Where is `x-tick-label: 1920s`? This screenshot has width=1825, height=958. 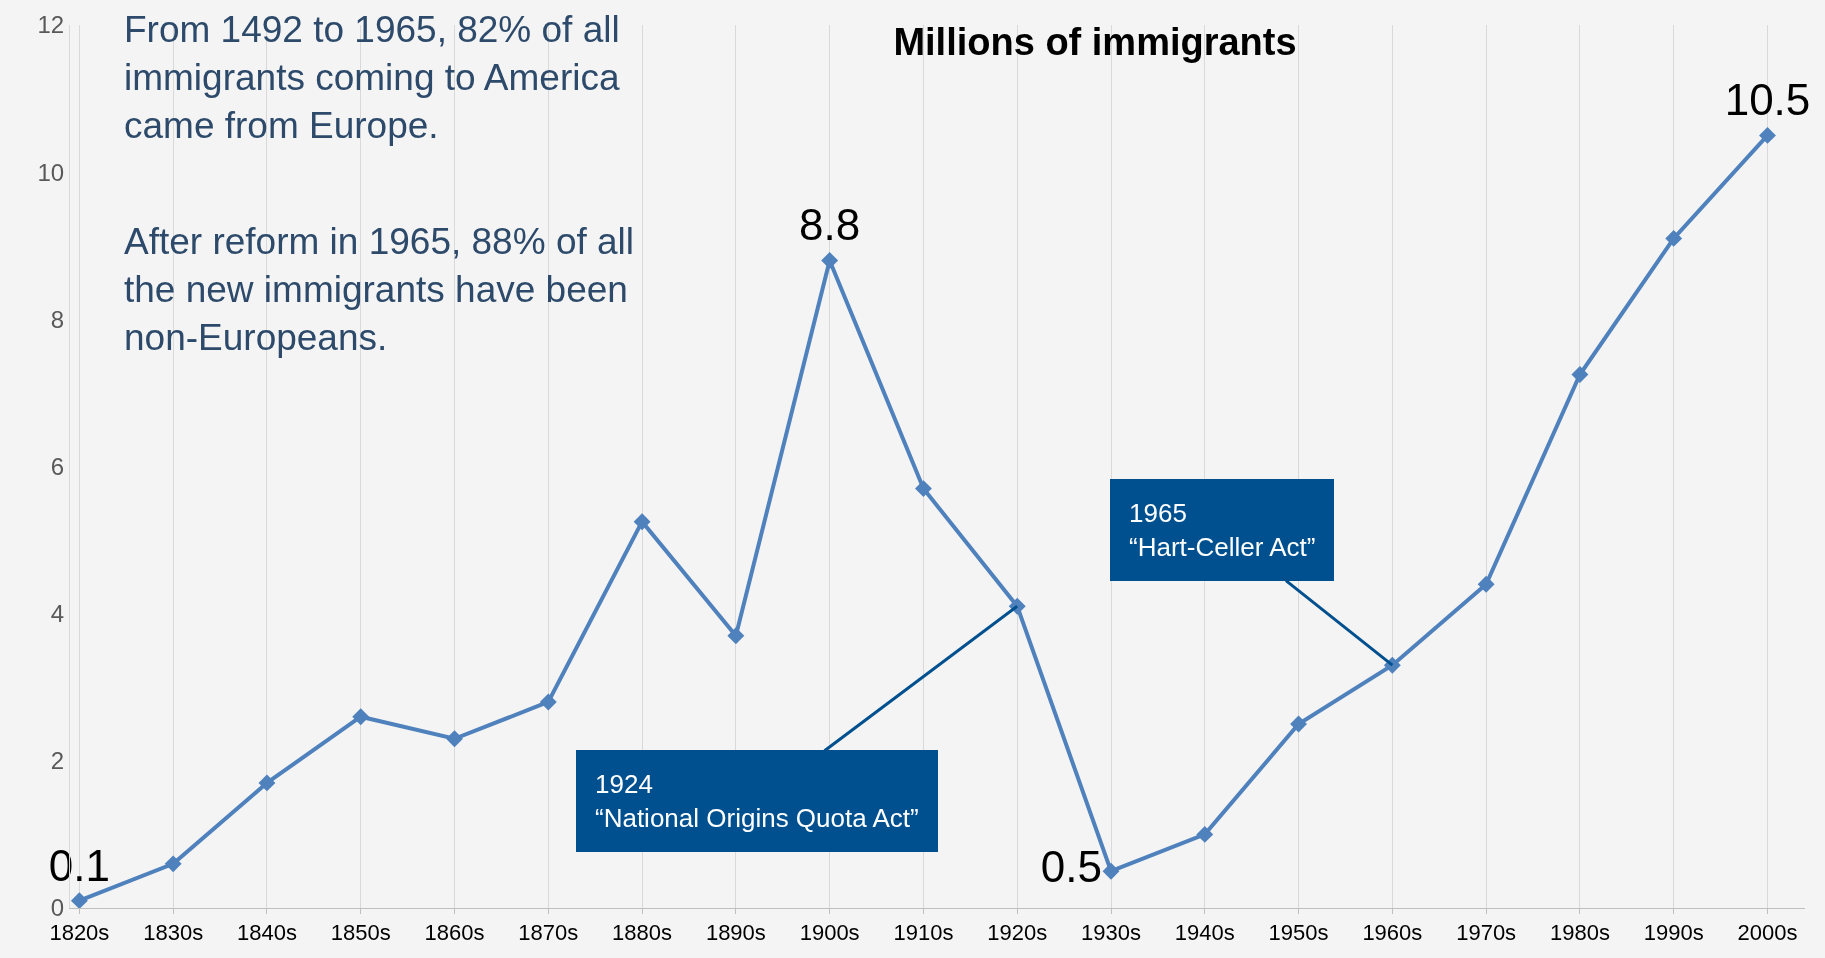
x-tick-label: 1920s is located at coordinates (1017, 933).